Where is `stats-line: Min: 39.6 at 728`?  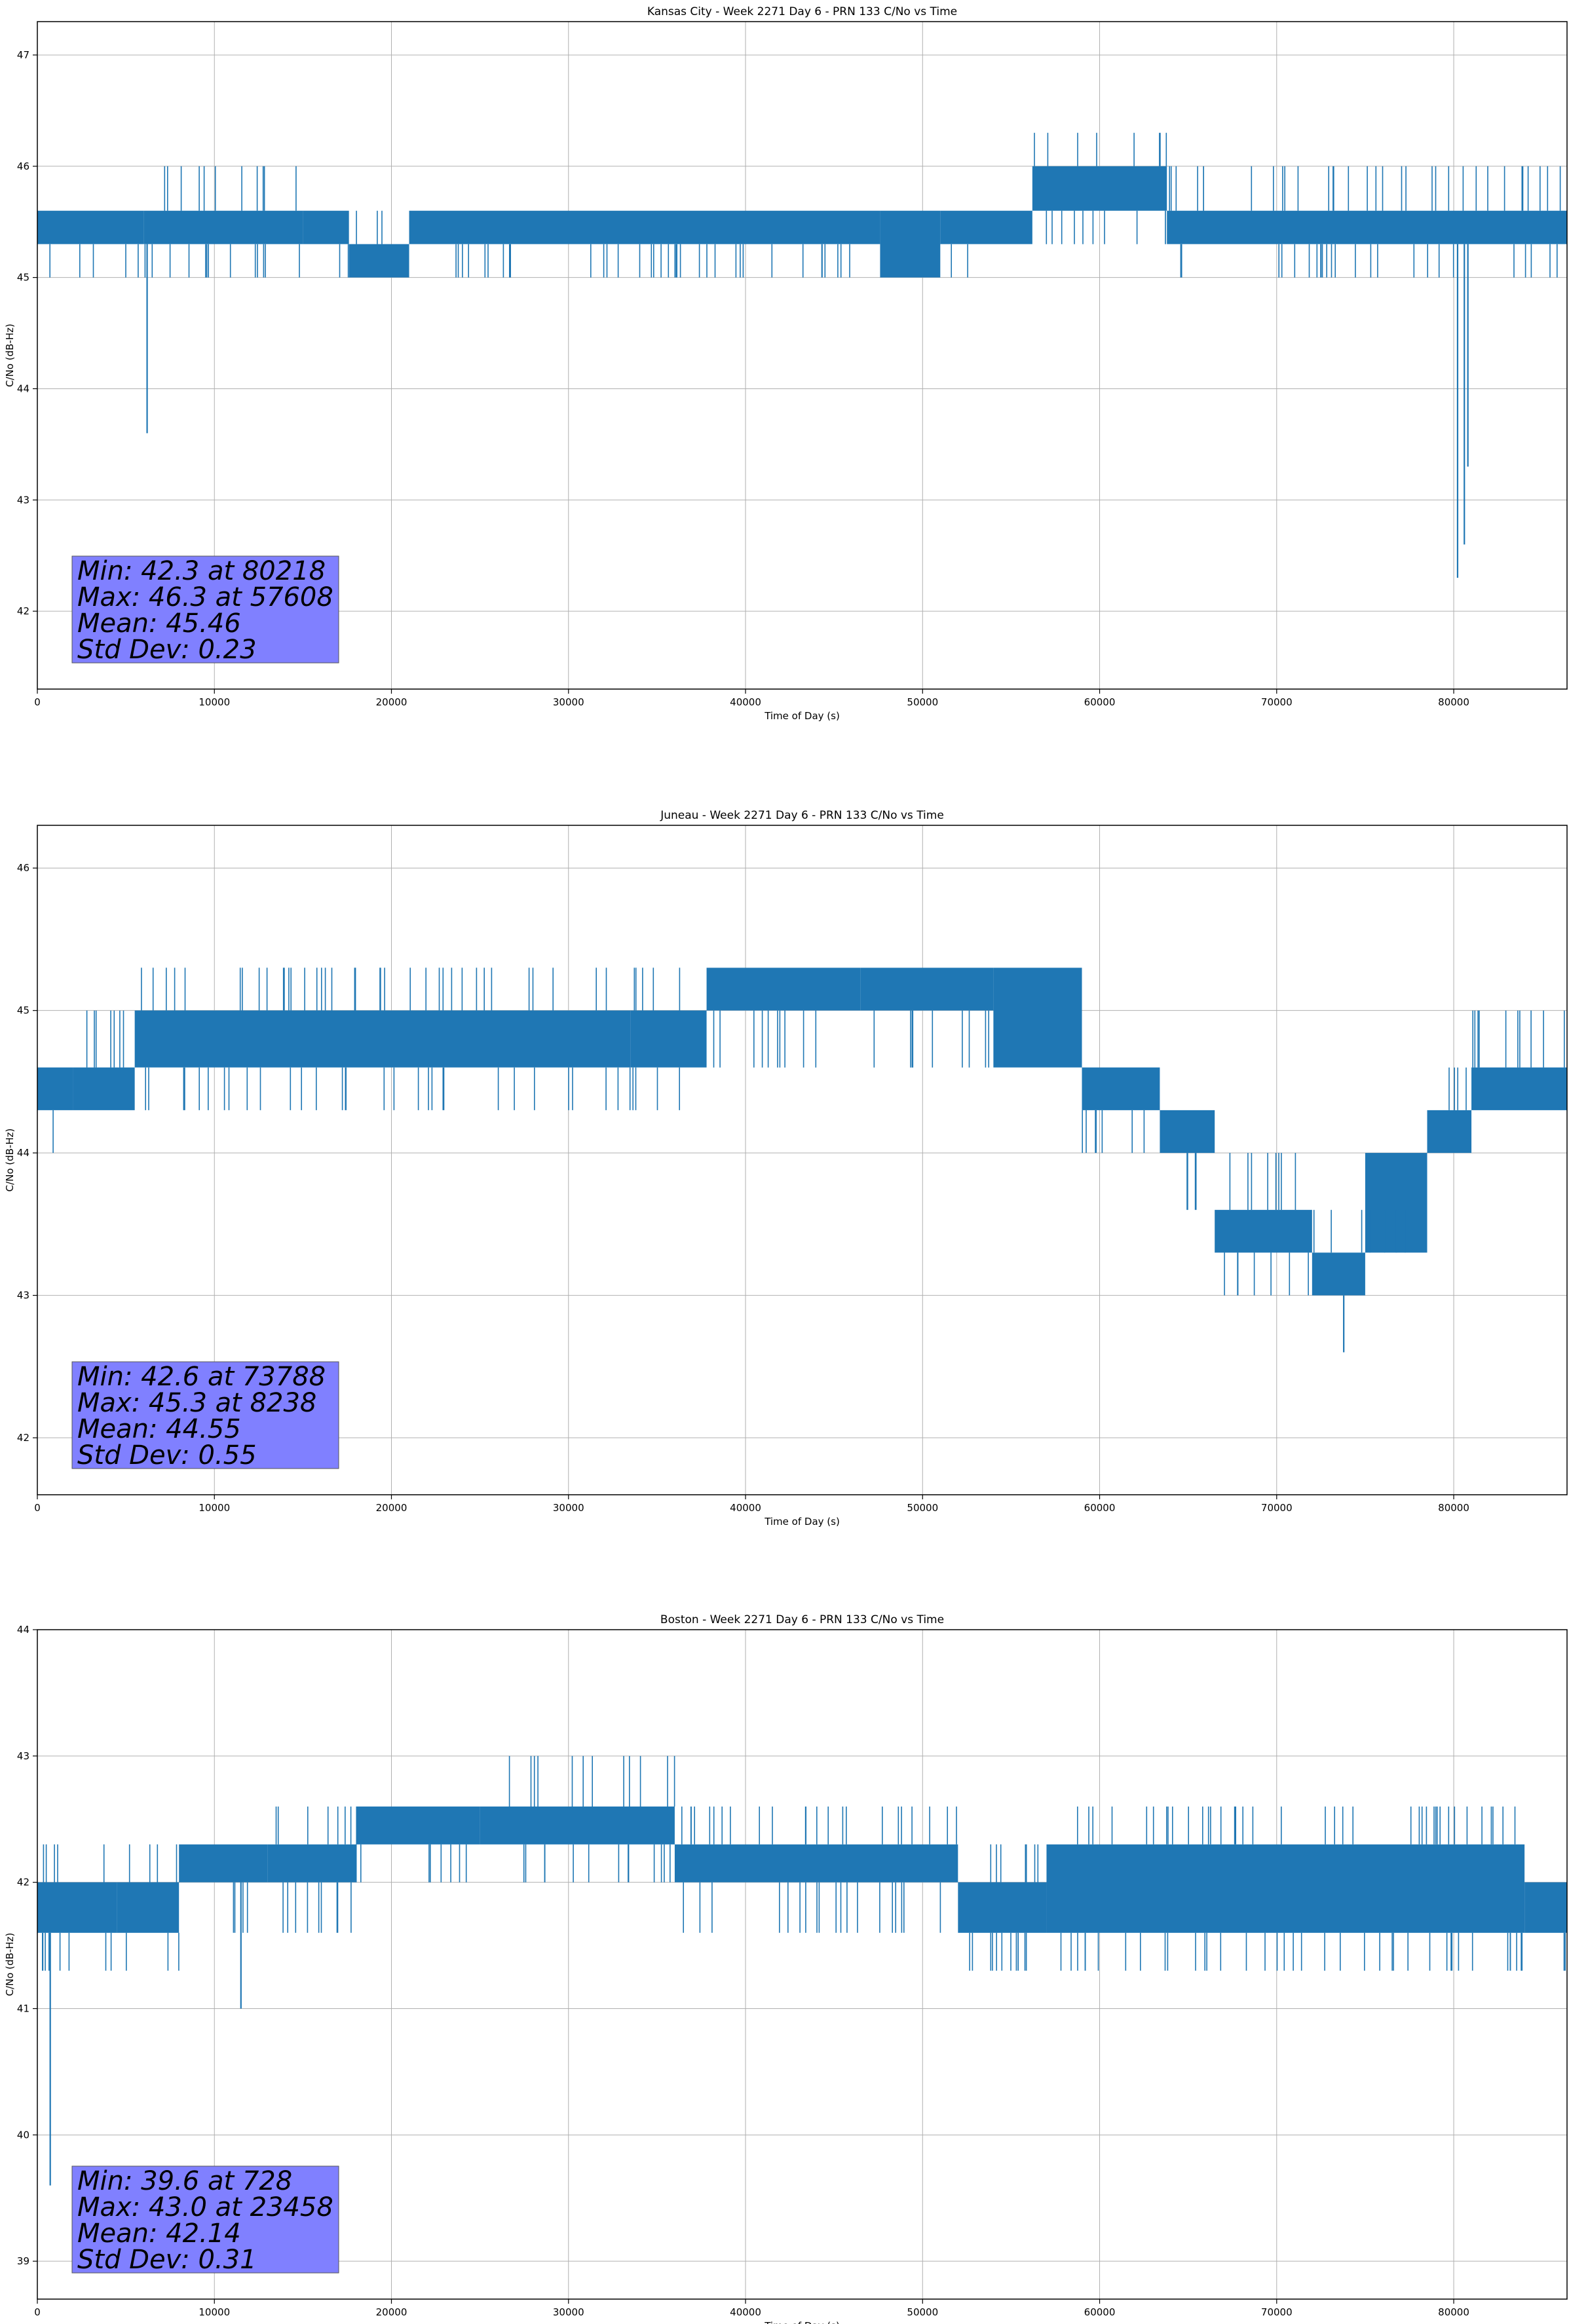 stats-line: Min: 39.6 at 728 is located at coordinates (184, 2181).